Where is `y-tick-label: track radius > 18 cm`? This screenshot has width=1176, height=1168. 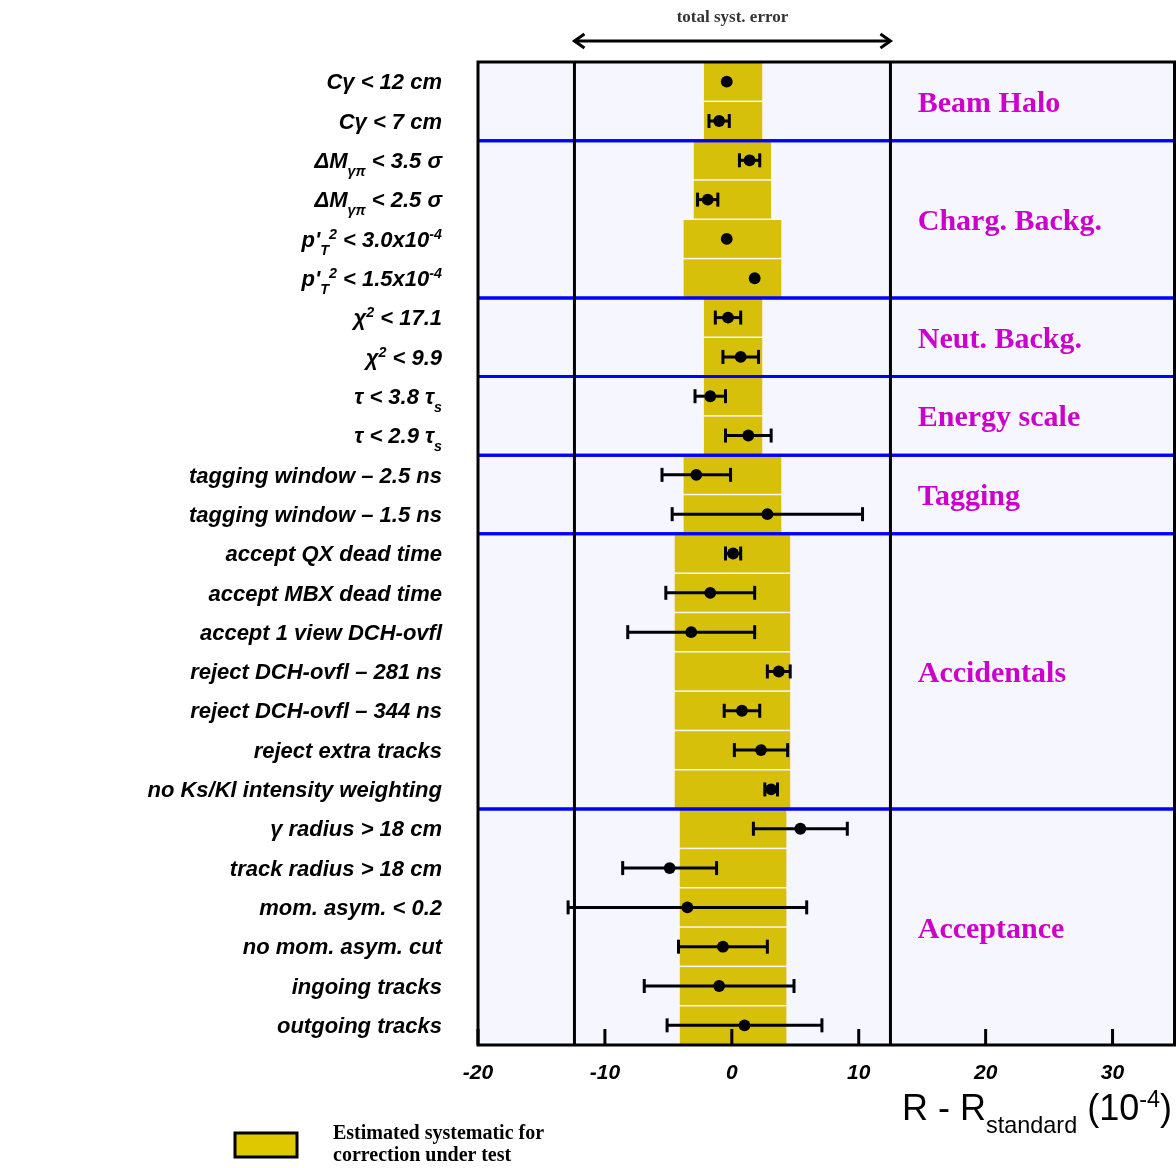 y-tick-label: track radius > 18 cm is located at coordinates (335, 868).